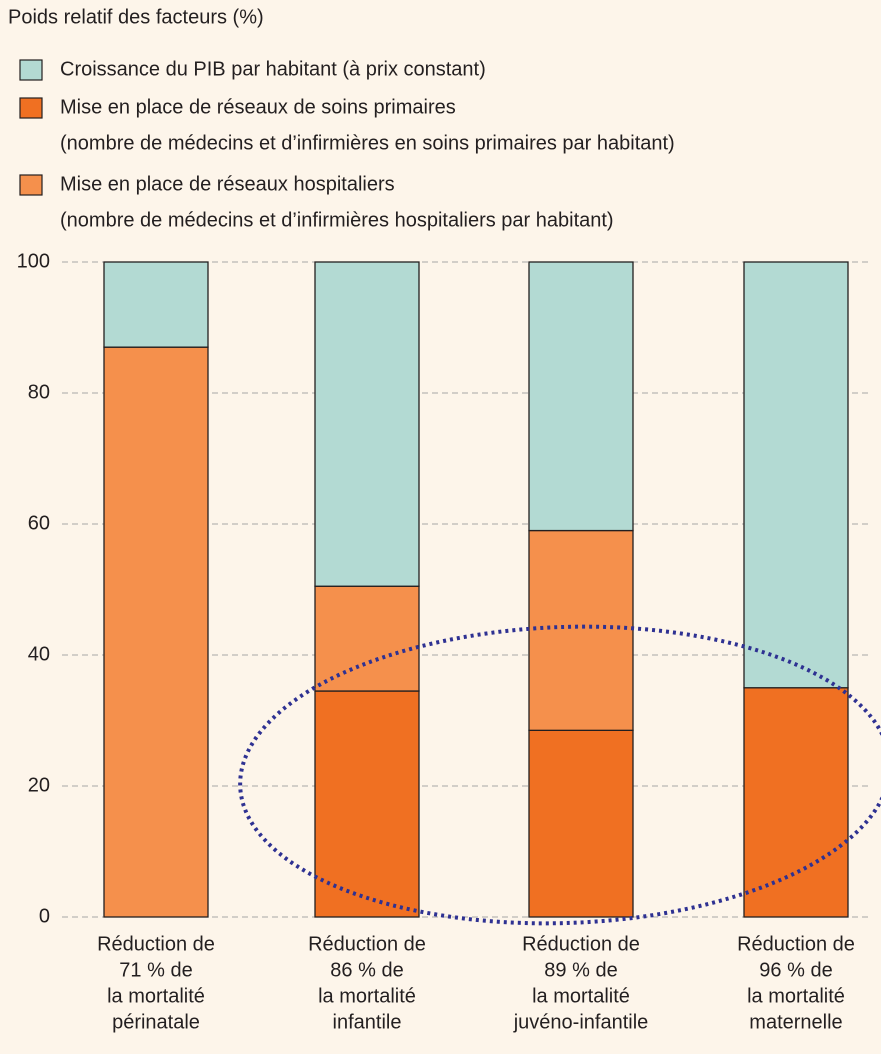  I want to click on x-tick-label: 86 % de, so click(366, 970).